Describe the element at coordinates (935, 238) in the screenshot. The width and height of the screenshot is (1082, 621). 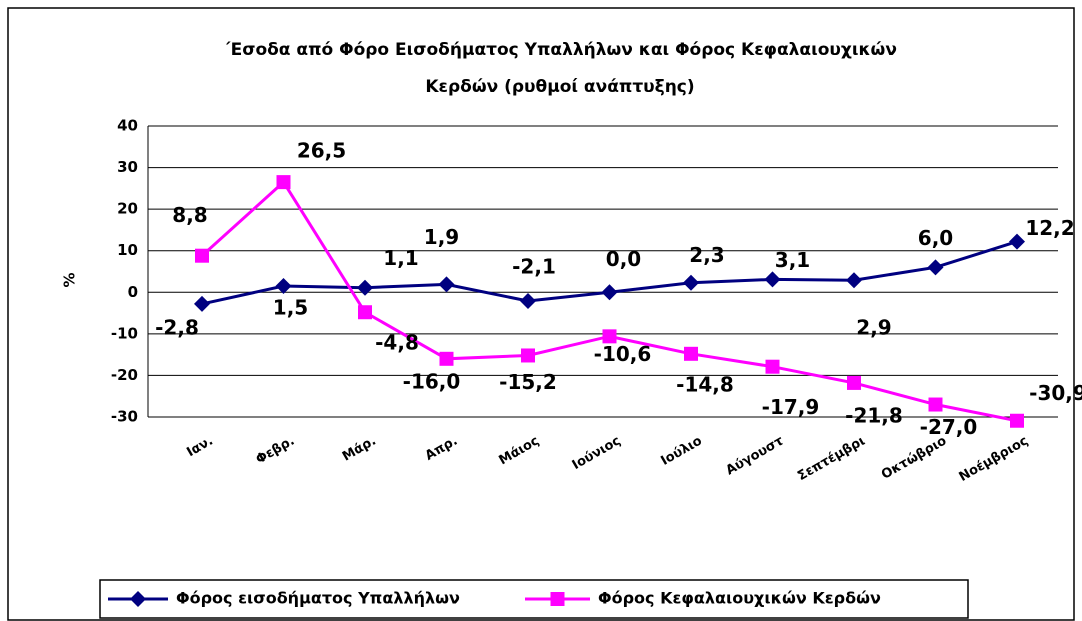
I see `data-label: 6,0` at that location.